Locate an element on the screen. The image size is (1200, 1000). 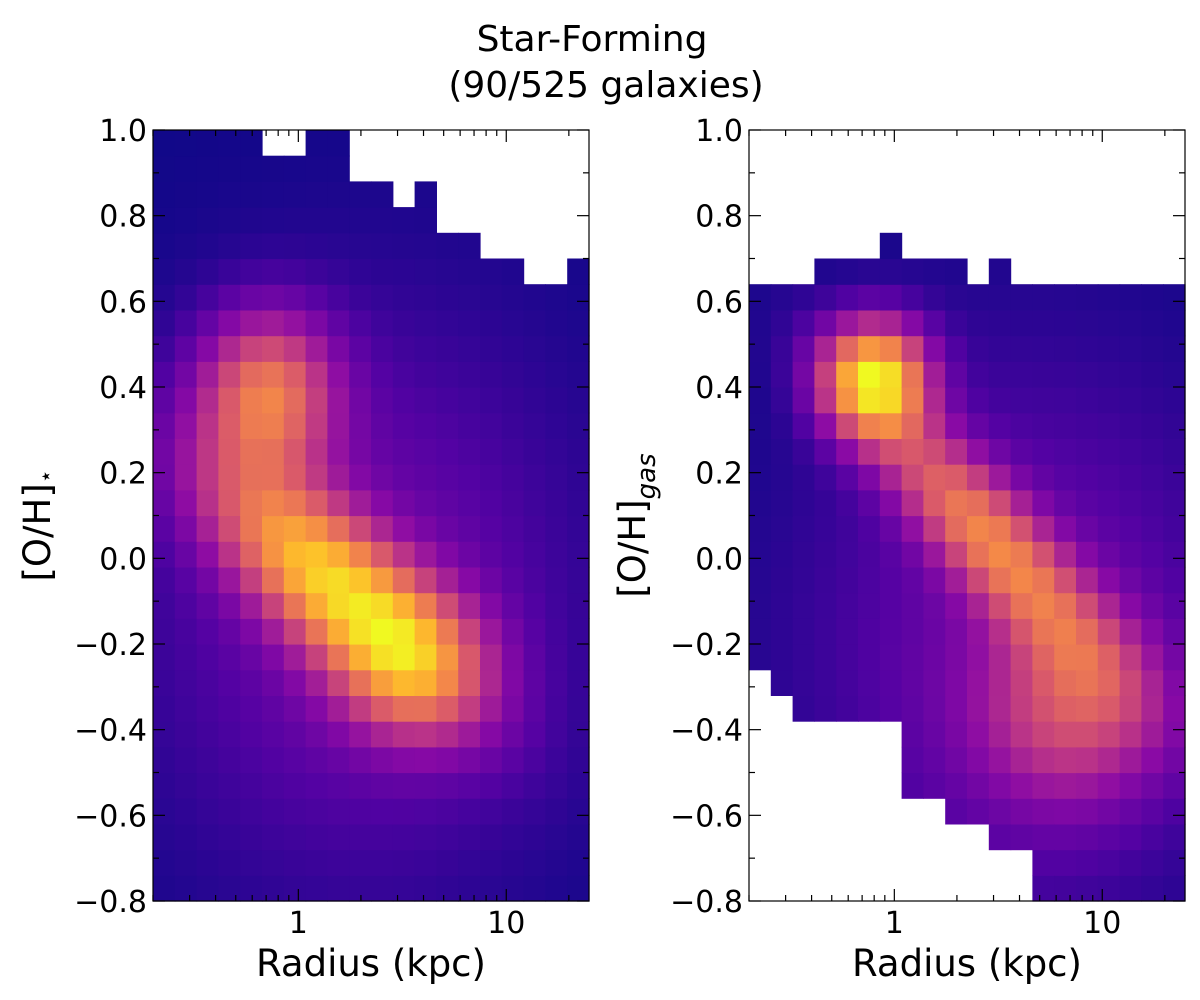
y-axis-label: [O/H]gas is located at coordinates (636, 525).